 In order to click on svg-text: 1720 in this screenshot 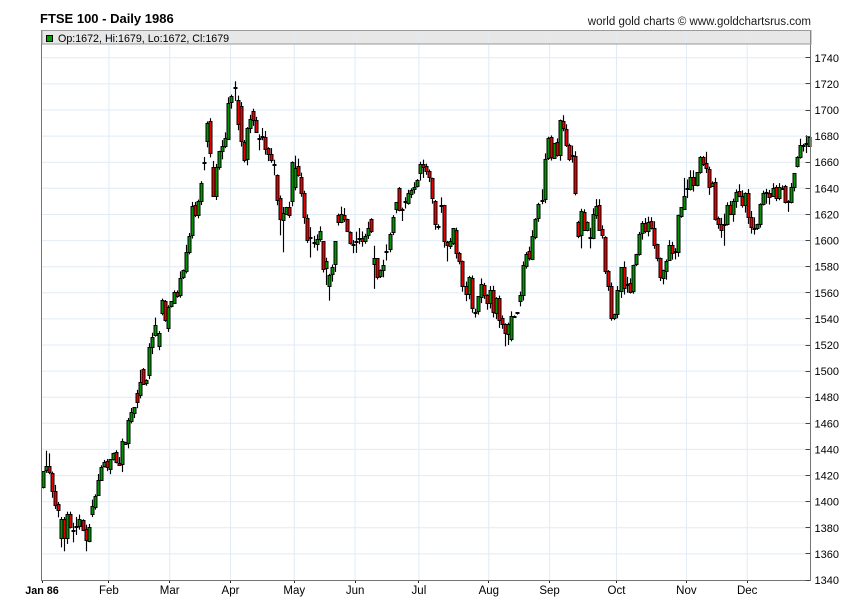, I will do `click(827, 85)`.